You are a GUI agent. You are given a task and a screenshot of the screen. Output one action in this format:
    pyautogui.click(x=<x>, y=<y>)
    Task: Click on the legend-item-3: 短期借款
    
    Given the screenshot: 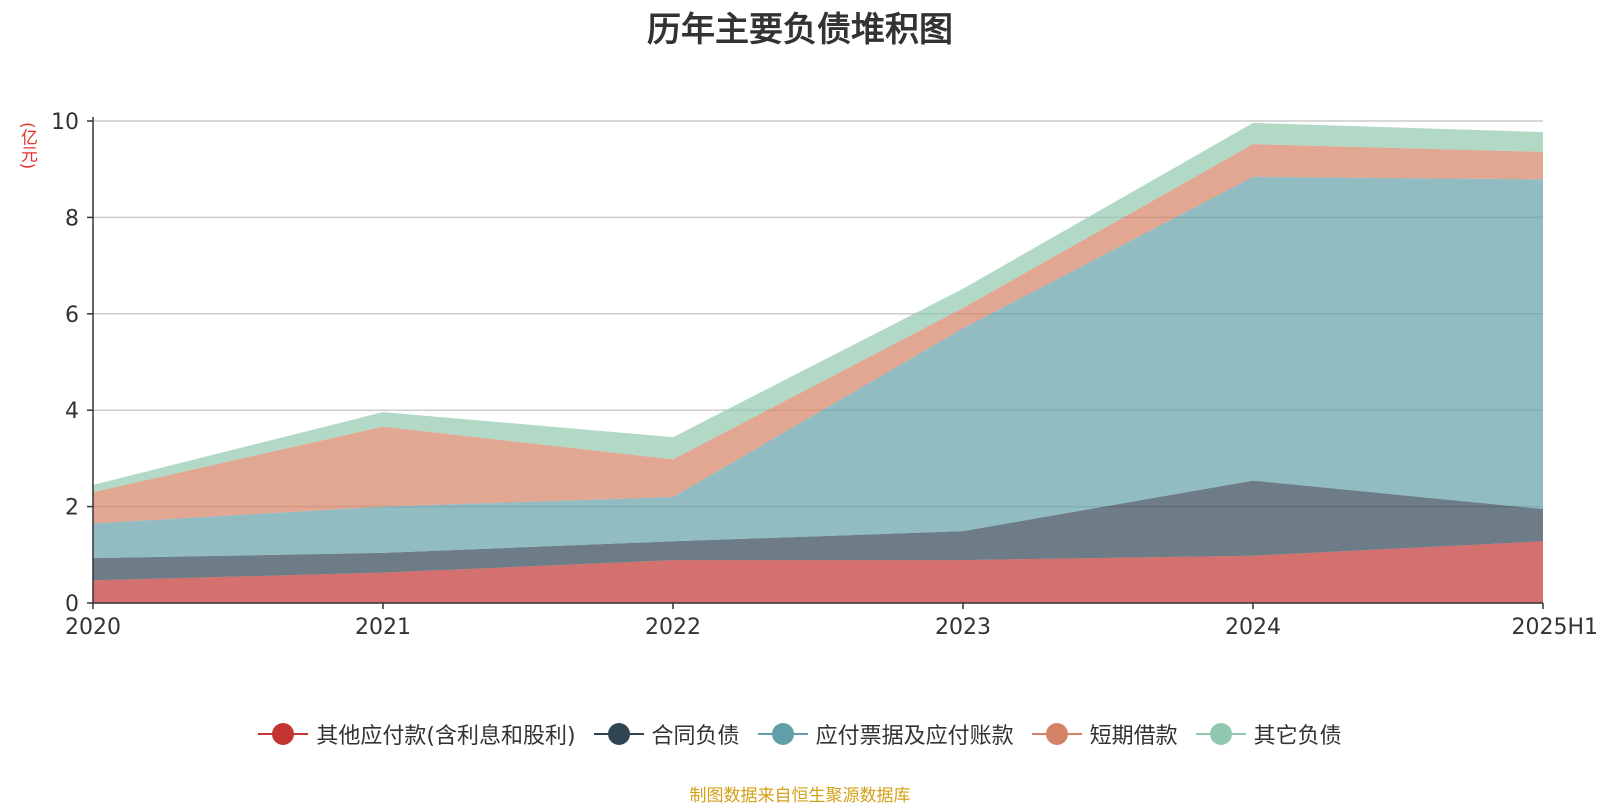 What is the action you would take?
    pyautogui.click(x=1104, y=734)
    